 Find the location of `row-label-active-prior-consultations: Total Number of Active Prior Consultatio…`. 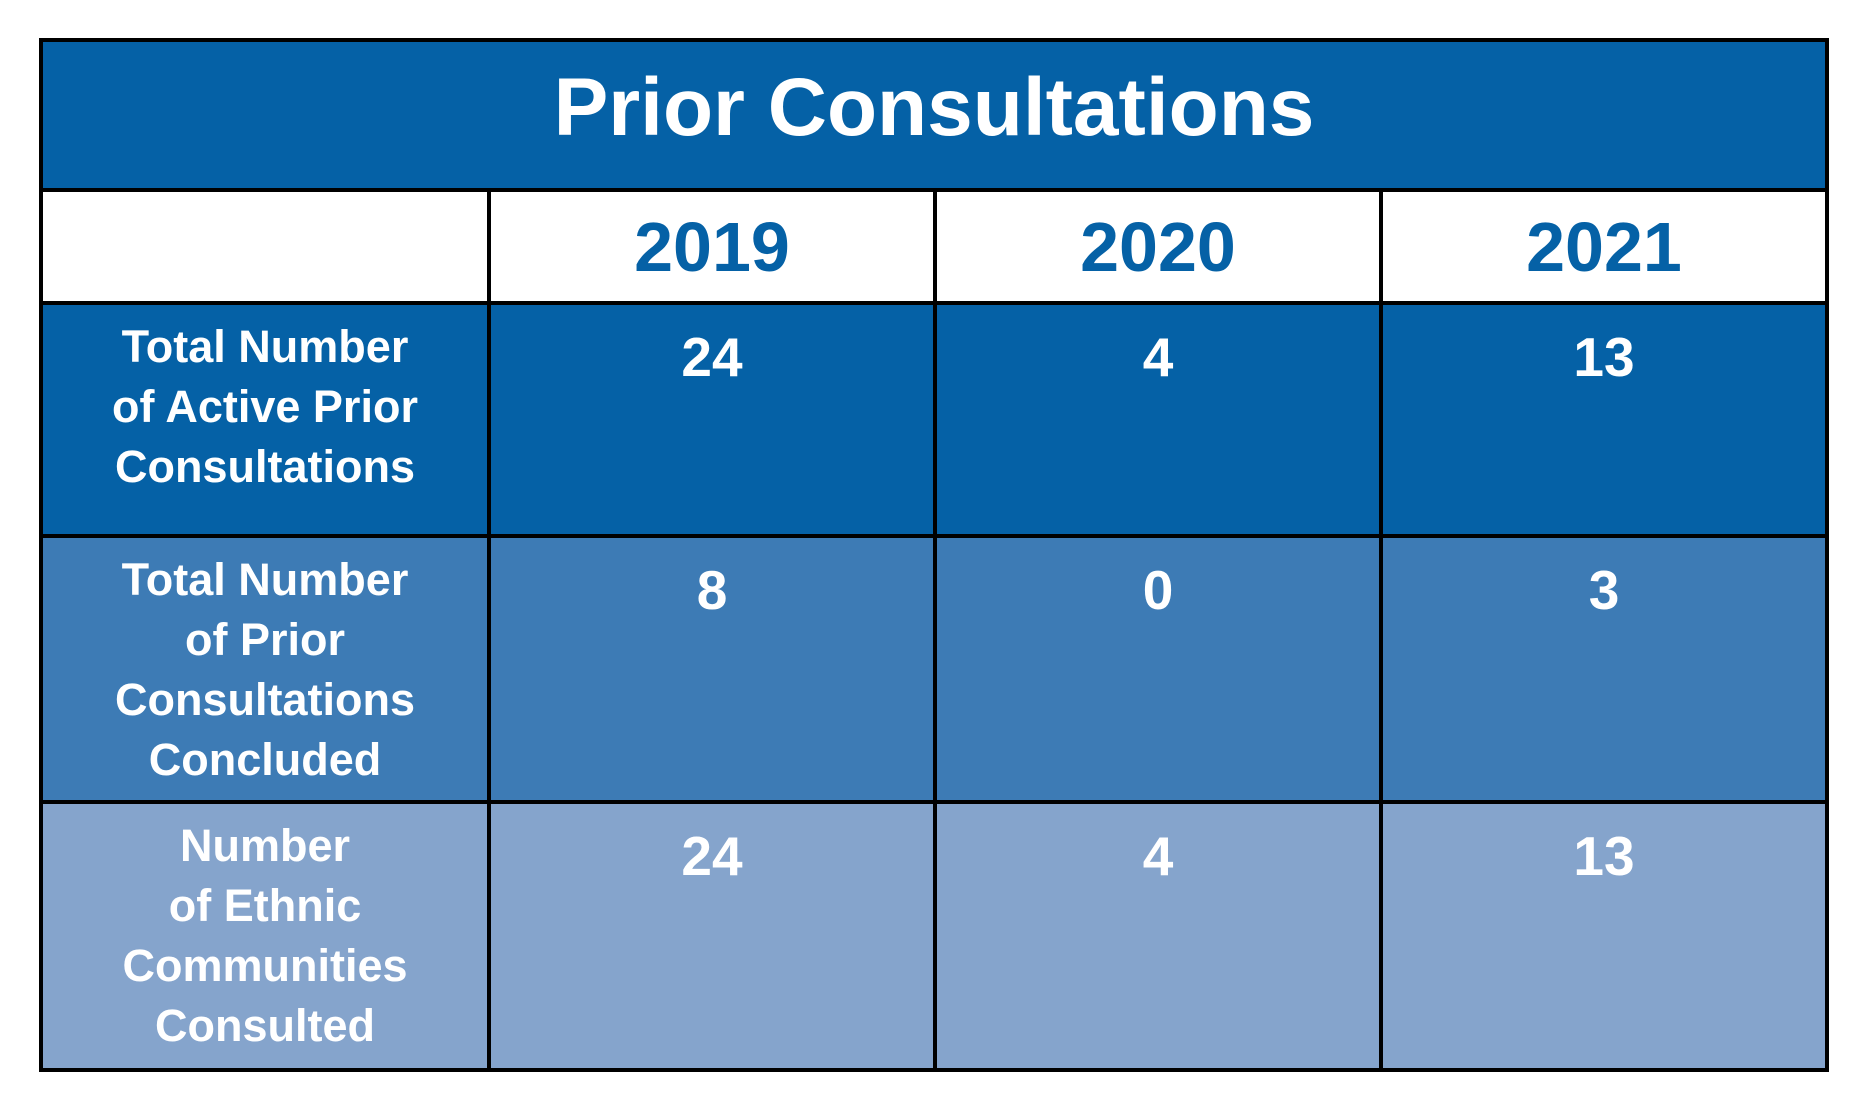

row-label-active-prior-consultations: Total Number of Active Prior Consultatio… is located at coordinates (265, 420).